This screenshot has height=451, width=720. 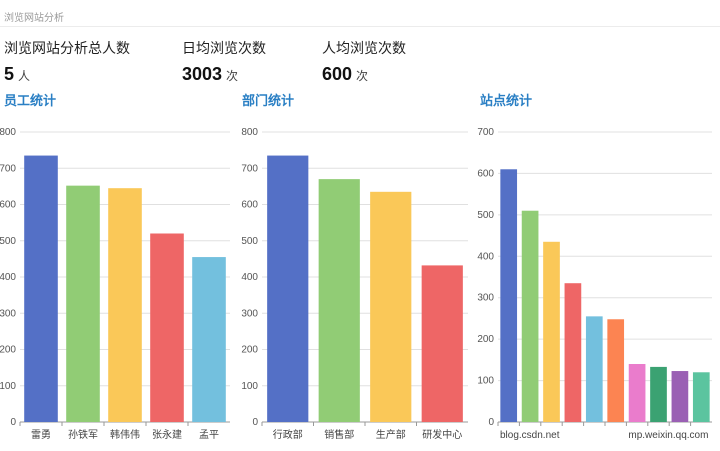 What do you see at coordinates (125, 434) in the screenshot?
I see `x-category-label: 韩伟伟` at bounding box center [125, 434].